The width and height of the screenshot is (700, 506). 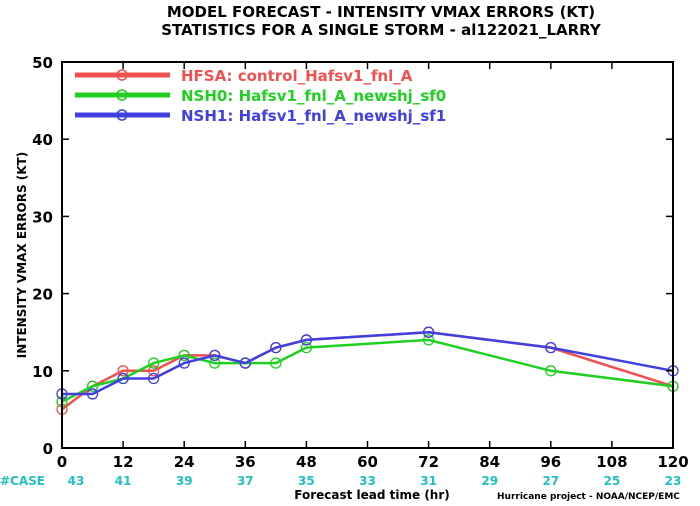 I want to click on case-count: 41, so click(x=123, y=481).